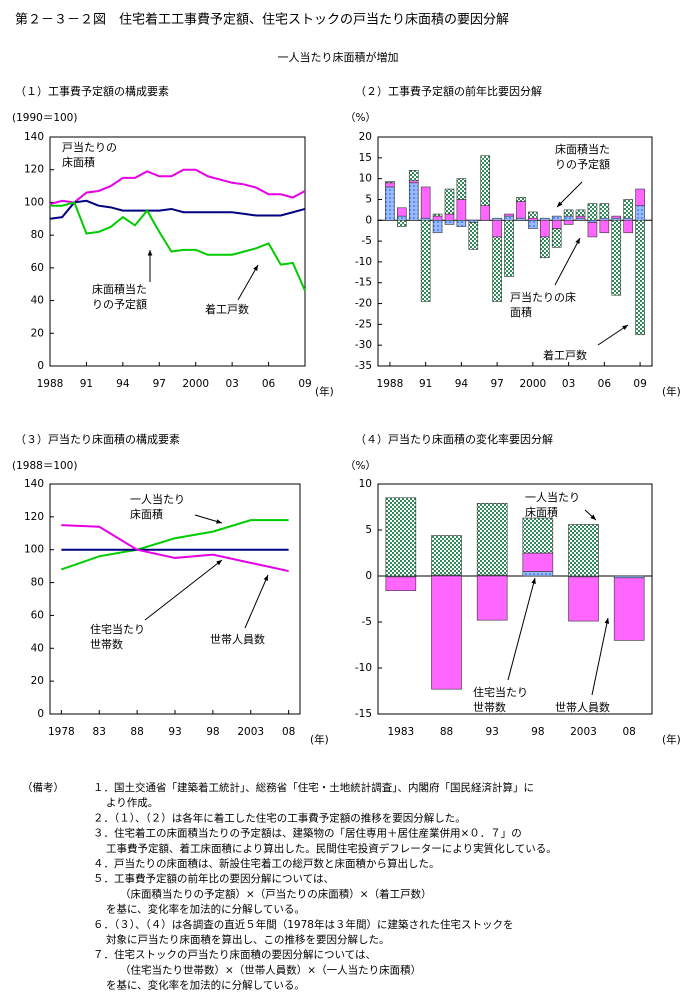  Describe the element at coordinates (365, 137) in the screenshot. I see `y-tick-label: 20` at that location.